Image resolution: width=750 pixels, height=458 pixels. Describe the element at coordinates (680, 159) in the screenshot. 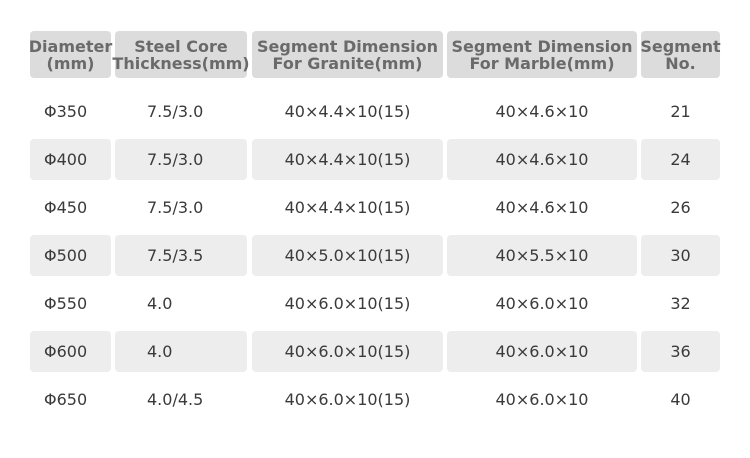

I see `cell-segment-no: 24` at that location.